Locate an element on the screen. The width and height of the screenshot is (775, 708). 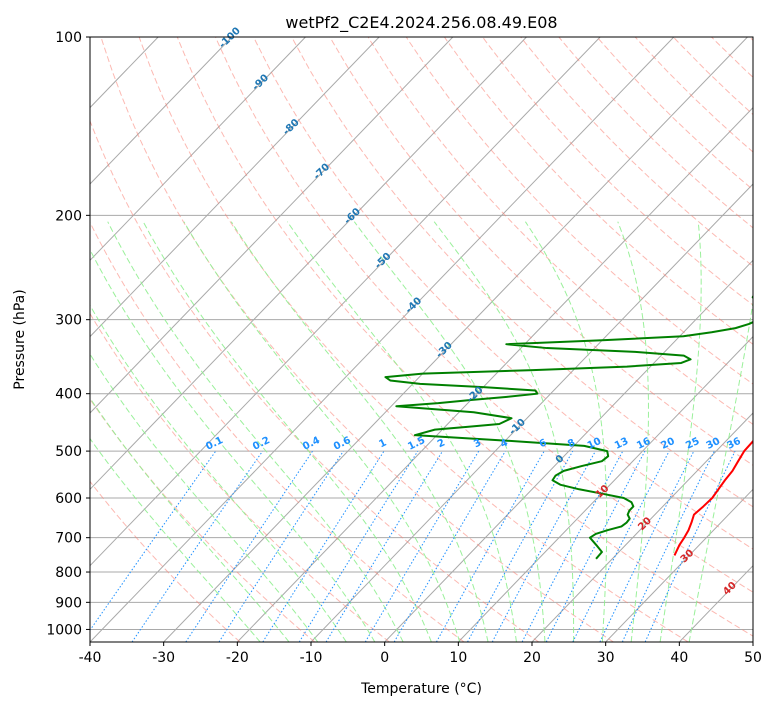
chart-title: wetPf2_C2E4.2024.256.08.49.E08 is located at coordinates (421, 23).